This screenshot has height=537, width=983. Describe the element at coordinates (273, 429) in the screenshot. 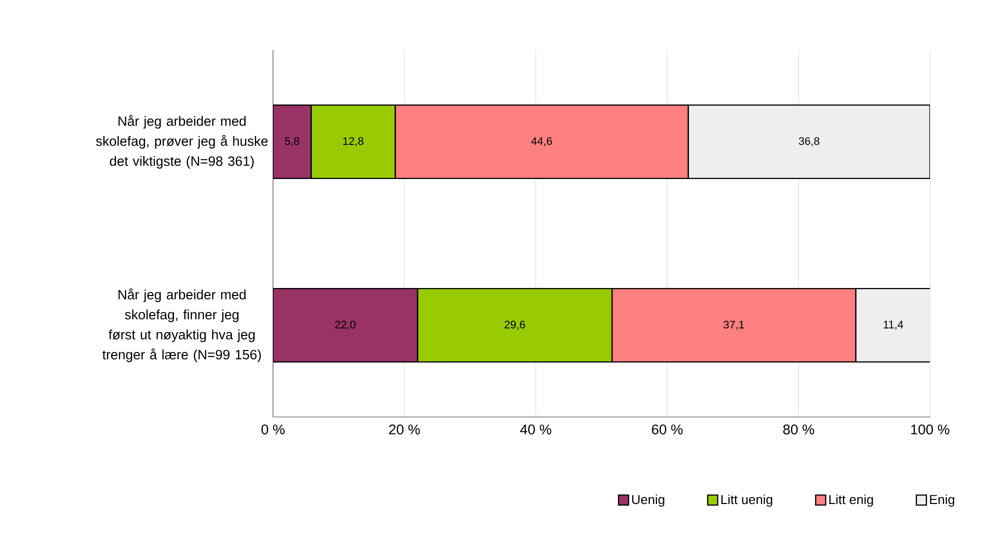

I see `x-tick-label: 0 %` at that location.